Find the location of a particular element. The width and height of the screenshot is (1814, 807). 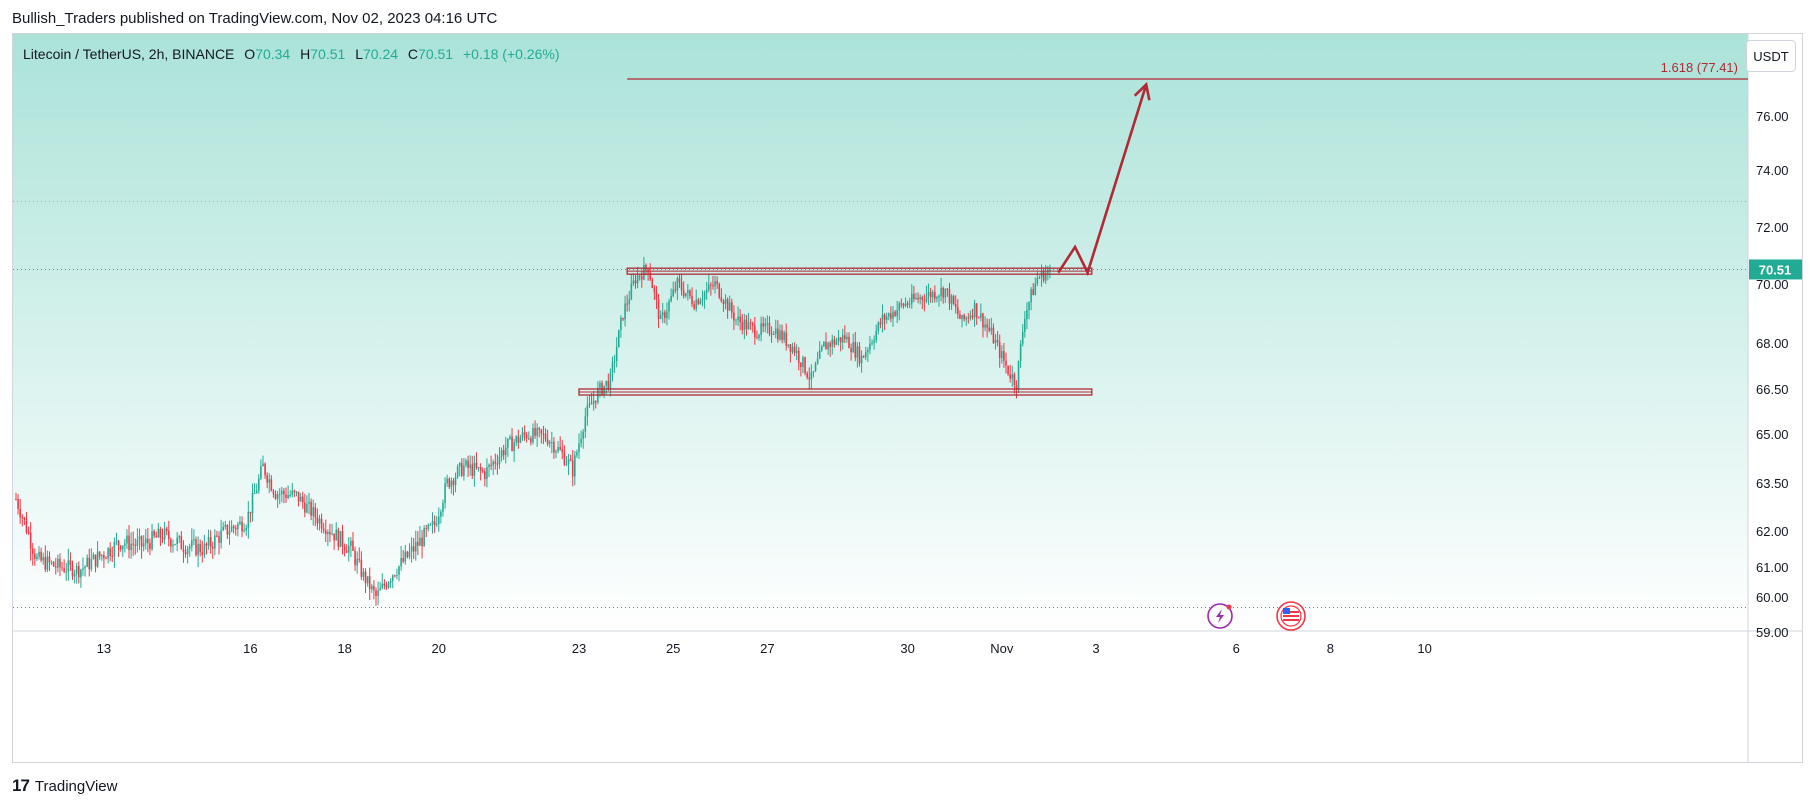

us-economic-event-icon is located at coordinates (1291, 616).